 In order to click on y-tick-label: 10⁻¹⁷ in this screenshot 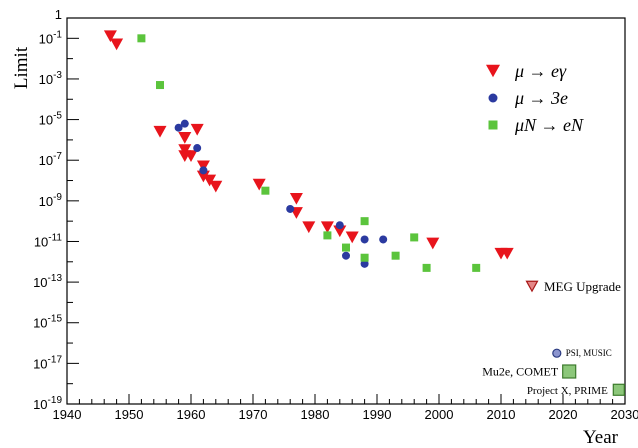, I will do `click(47, 362)`.